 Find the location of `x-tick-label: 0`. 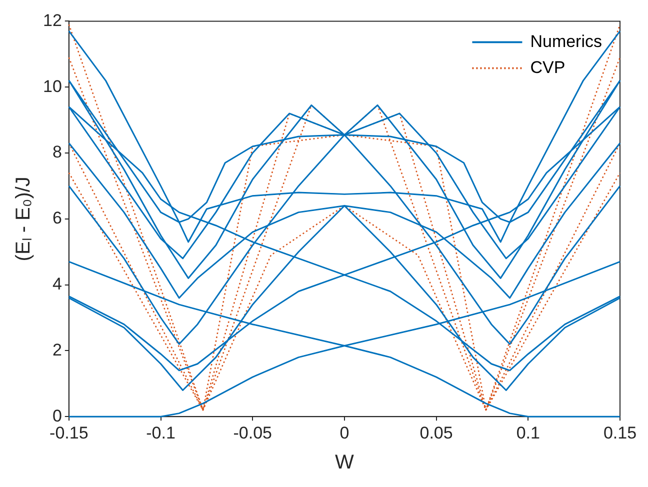

x-tick-label: 0 is located at coordinates (345, 432).